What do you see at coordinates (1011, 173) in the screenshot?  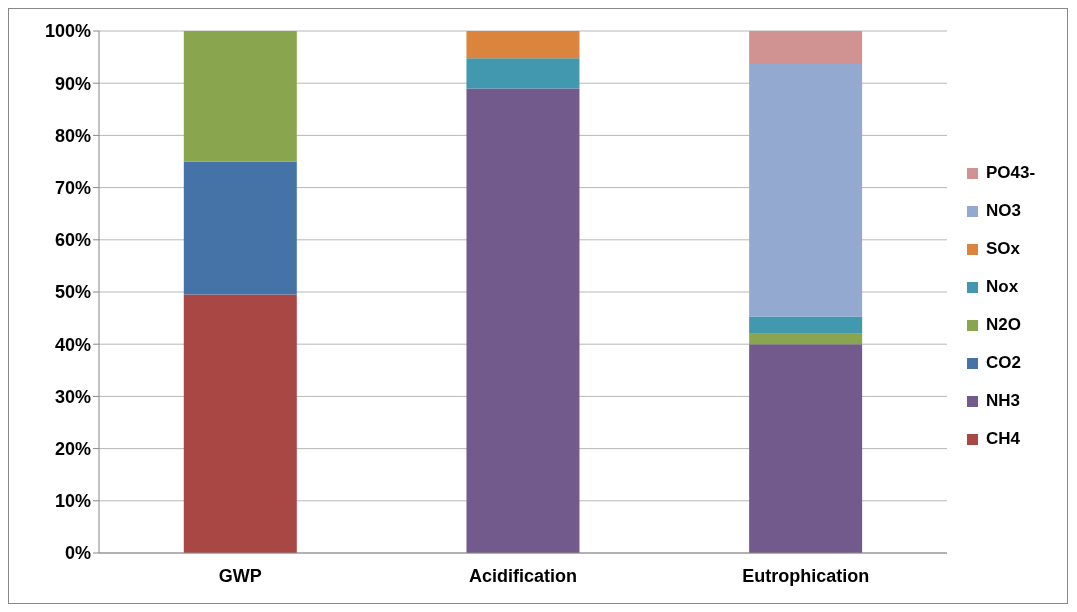 I see `legend-label: PO43-` at bounding box center [1011, 173].